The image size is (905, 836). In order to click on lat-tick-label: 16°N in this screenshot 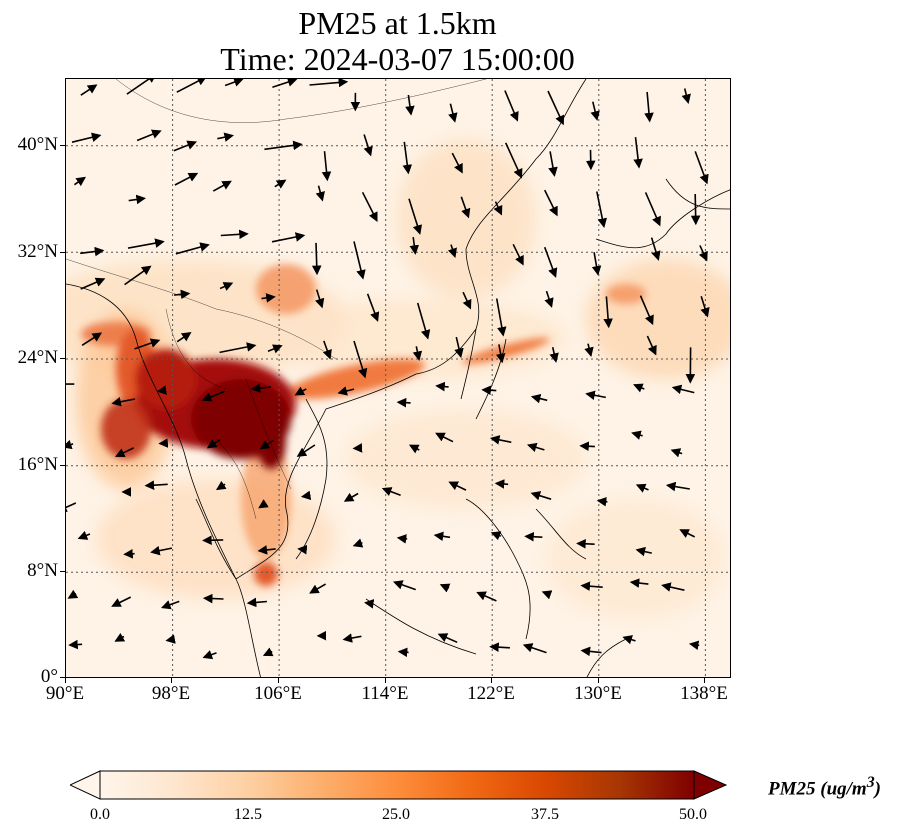, I will do `click(37, 464)`.